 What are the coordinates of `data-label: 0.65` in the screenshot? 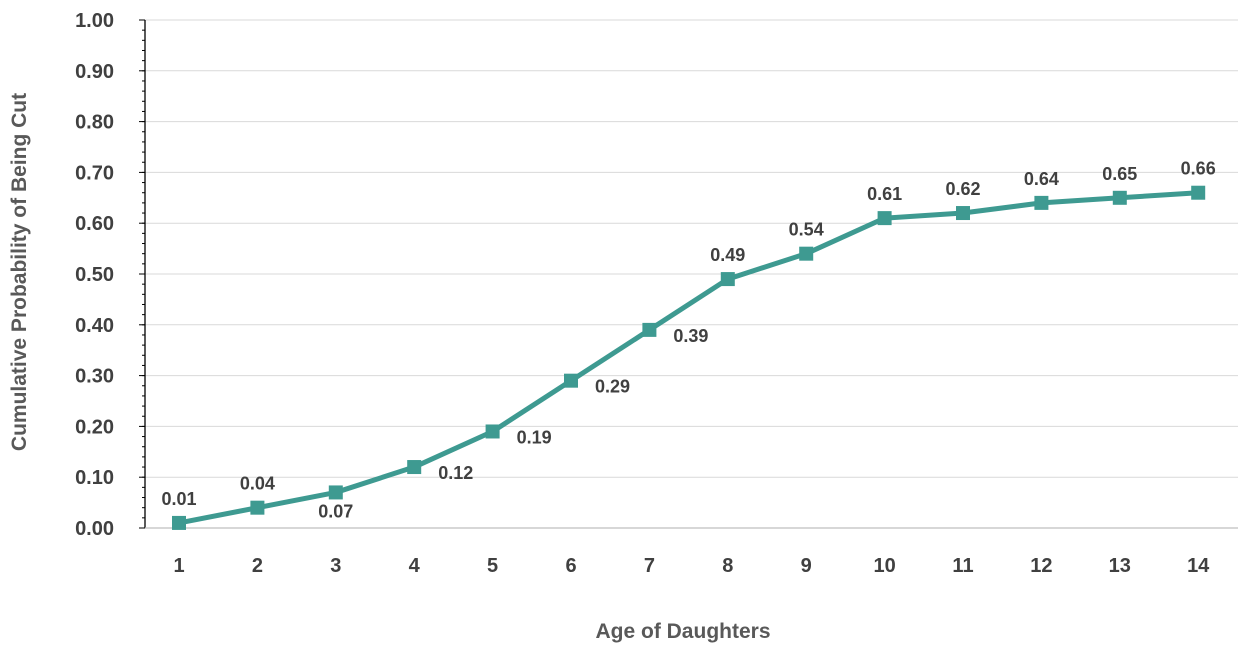 It's located at (1119, 174).